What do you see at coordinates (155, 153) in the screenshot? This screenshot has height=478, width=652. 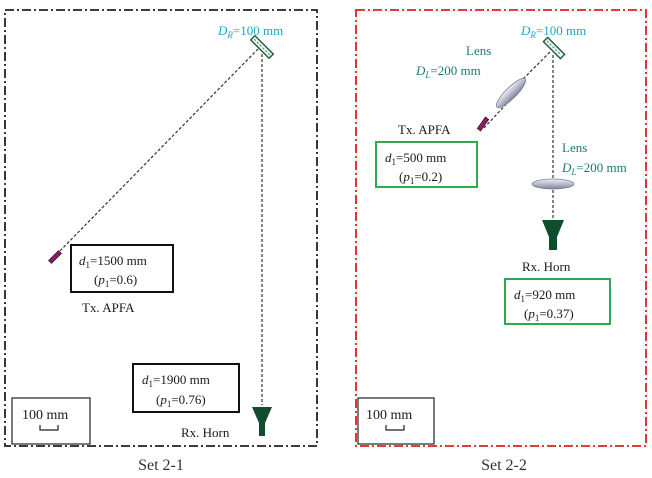 I see `beam-tx-to-reflector` at bounding box center [155, 153].